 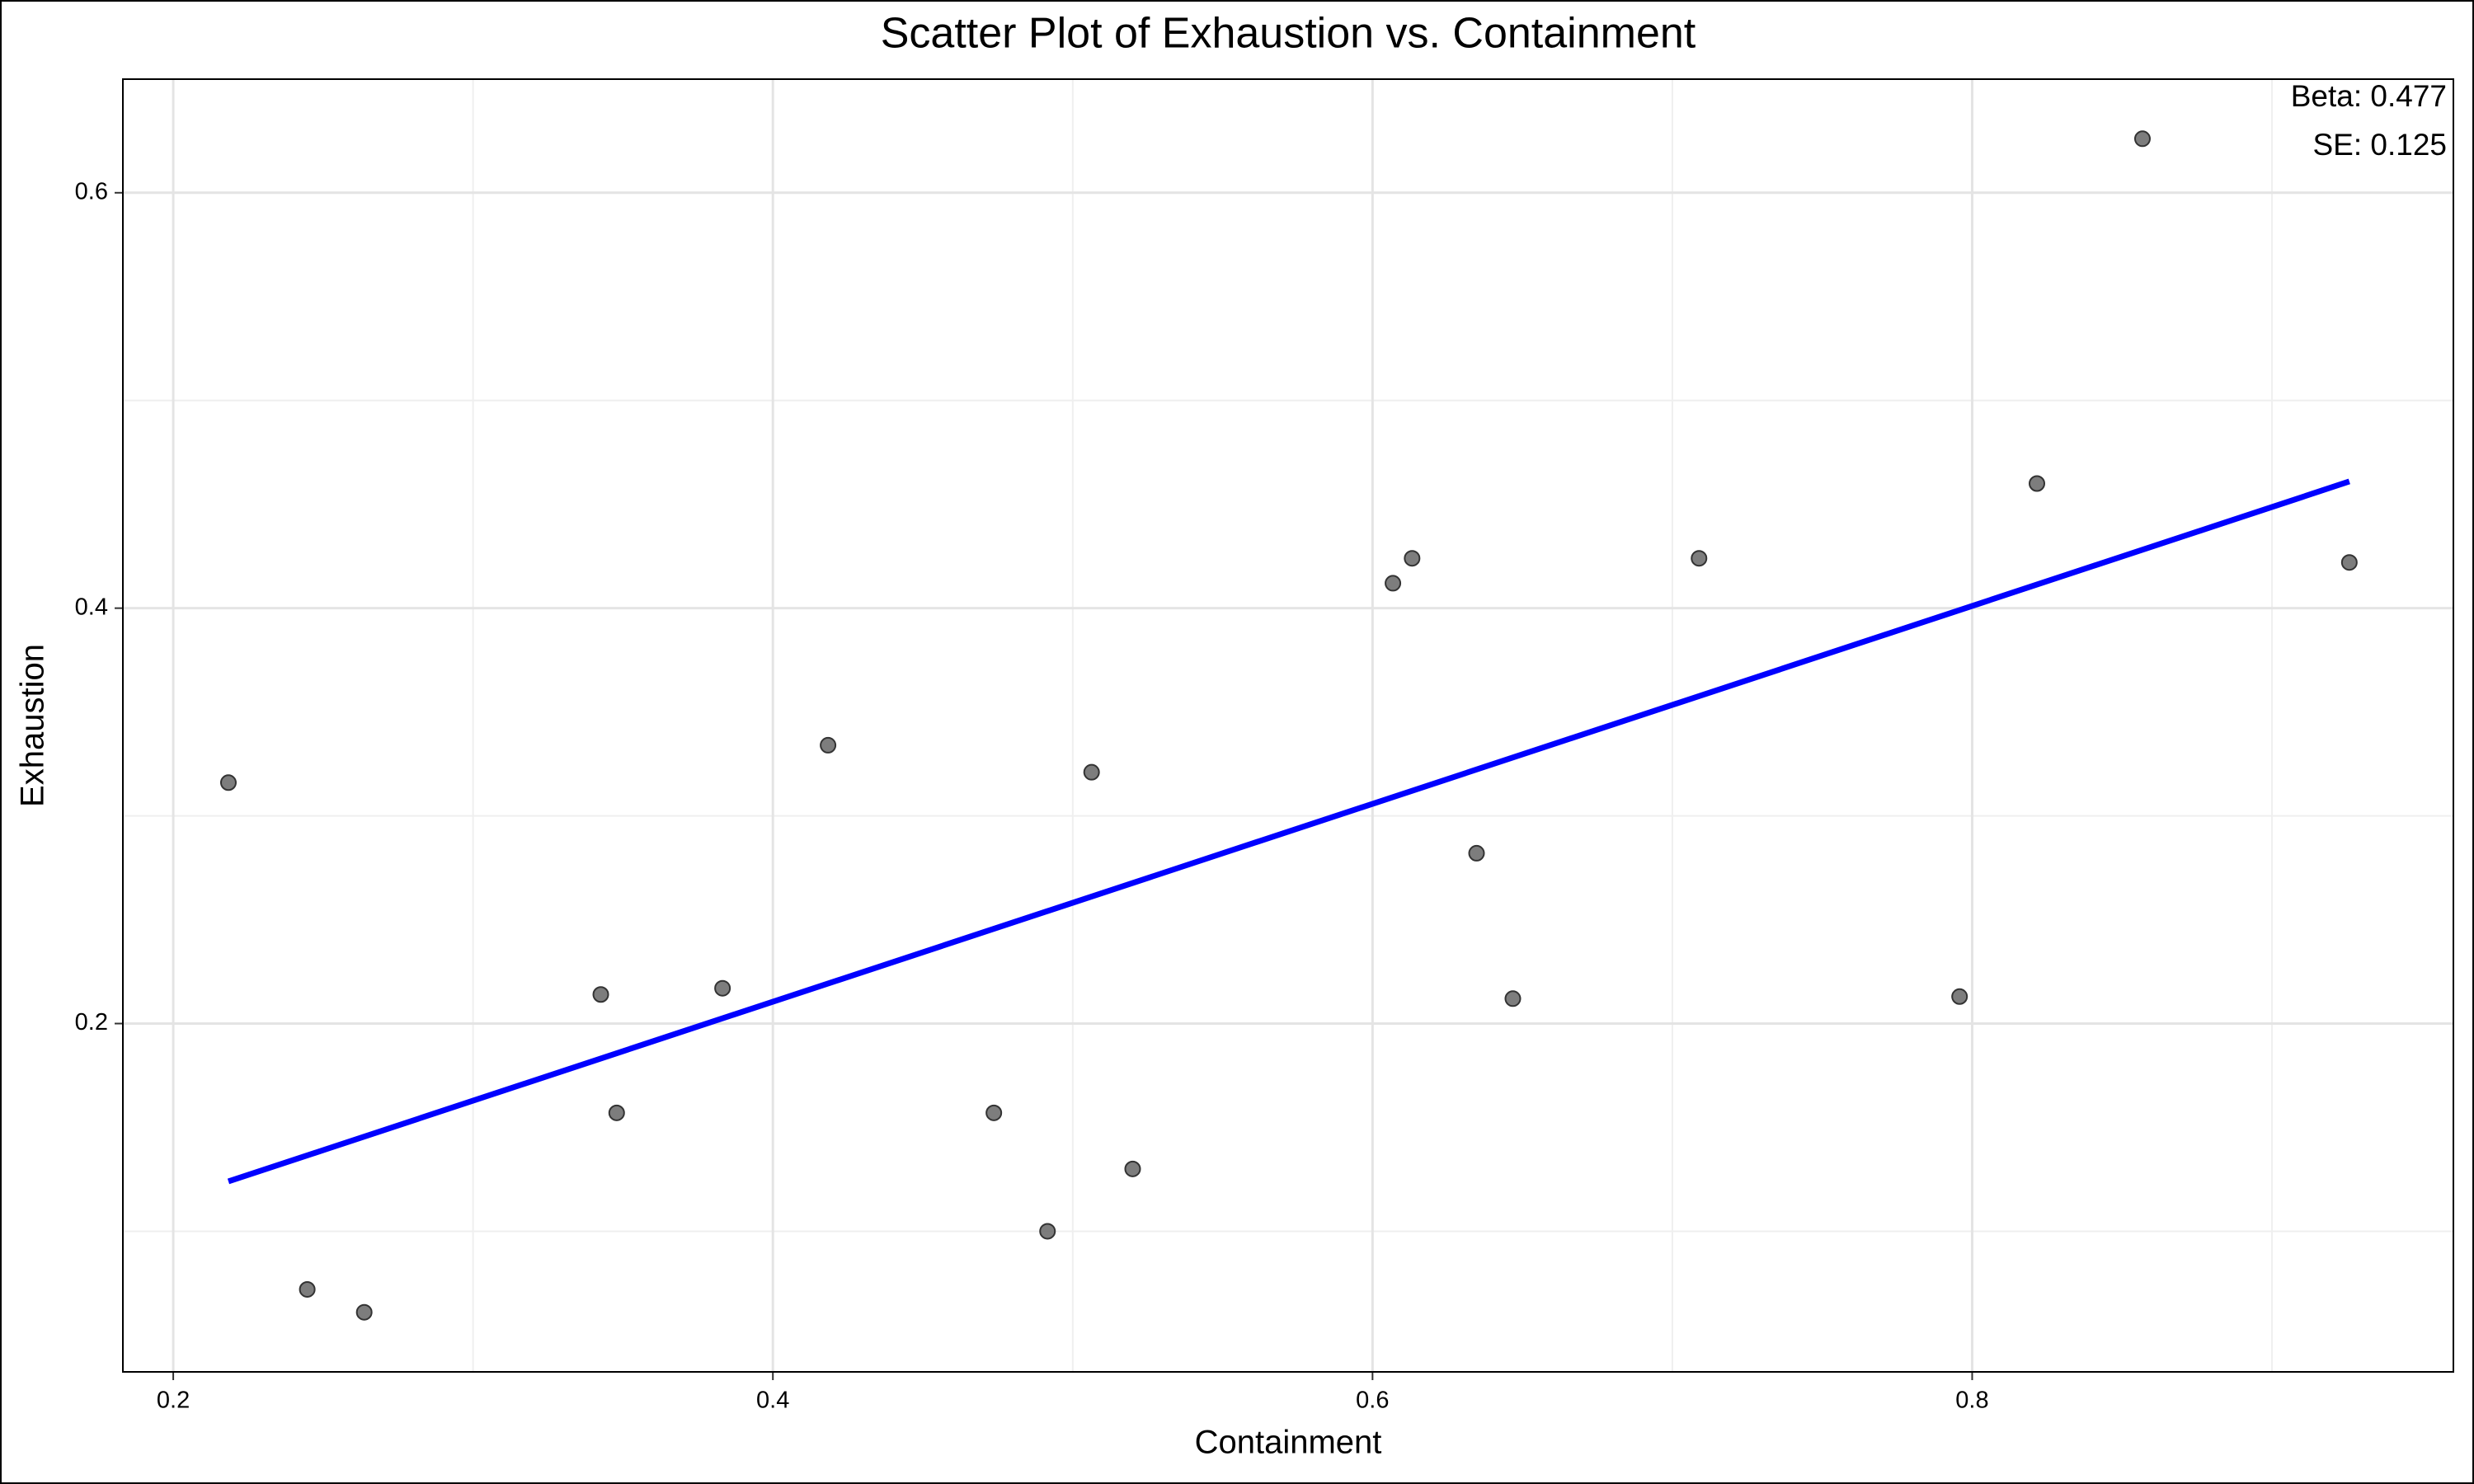 I want to click on annotation: Beta: 0.477, so click(x=2369, y=96).